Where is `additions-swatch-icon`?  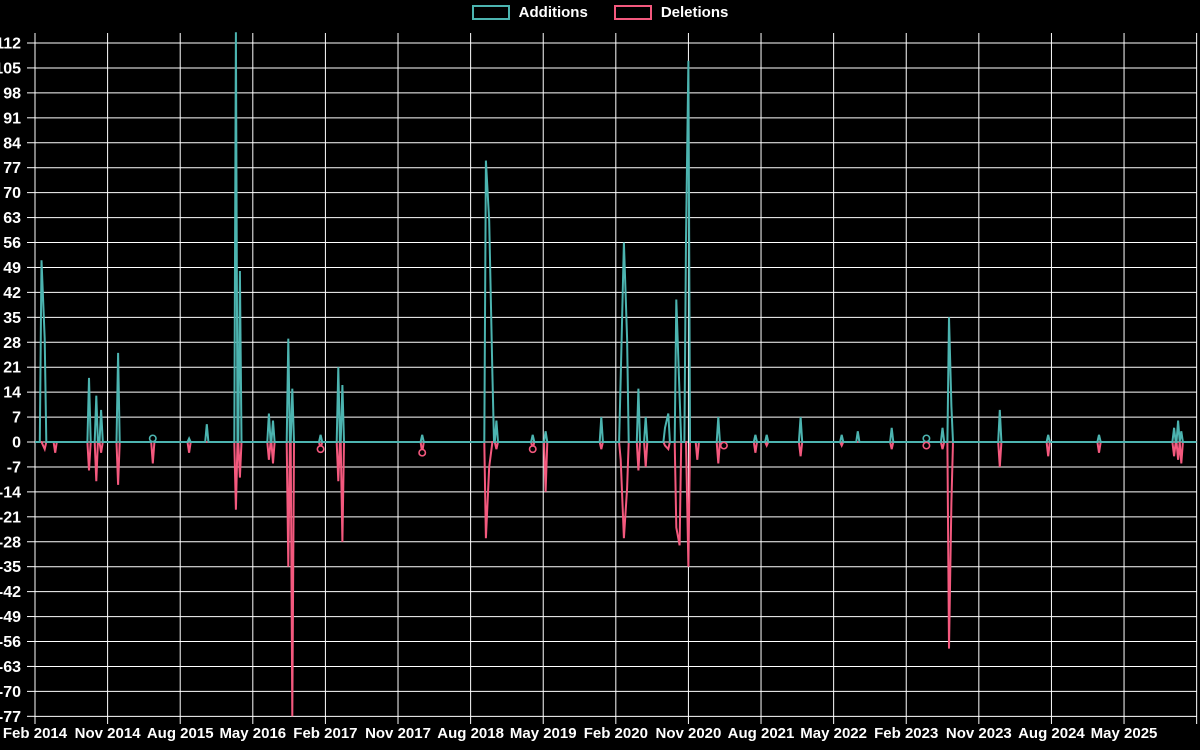
additions-swatch-icon is located at coordinates (490, 12).